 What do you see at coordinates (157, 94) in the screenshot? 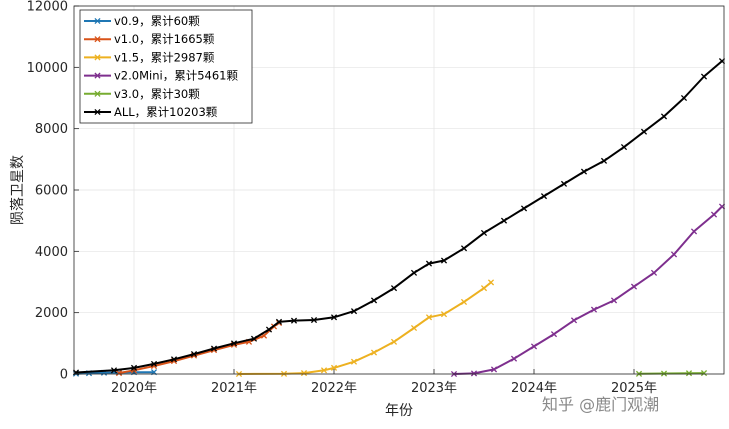
I see `legend-label: v3.0，累计30颗` at bounding box center [157, 94].